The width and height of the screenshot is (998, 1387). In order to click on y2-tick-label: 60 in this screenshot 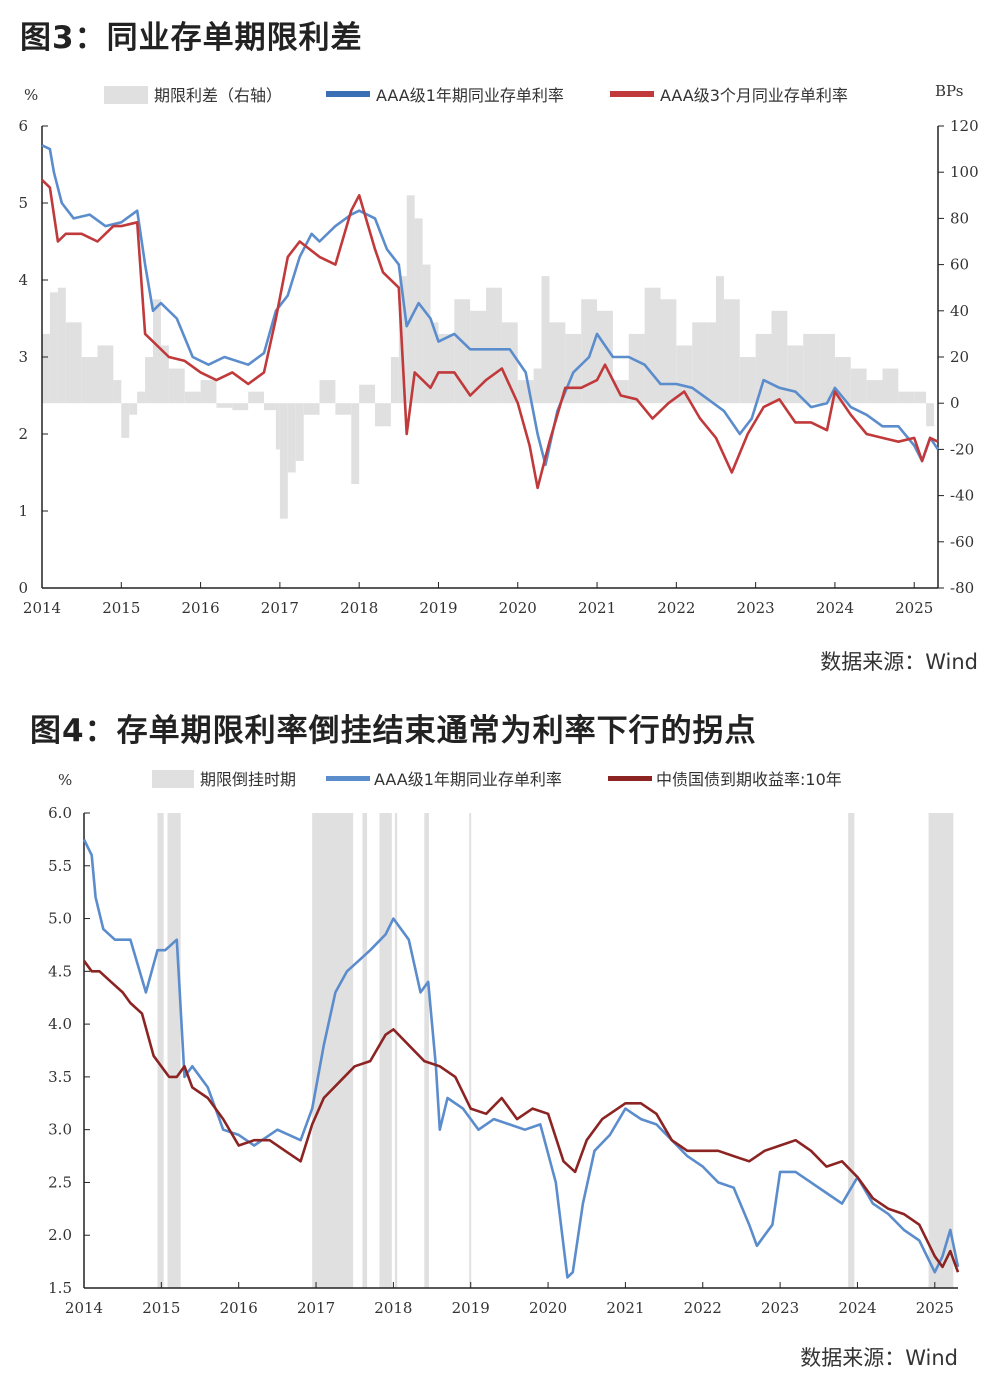, I will do `click(959, 265)`.